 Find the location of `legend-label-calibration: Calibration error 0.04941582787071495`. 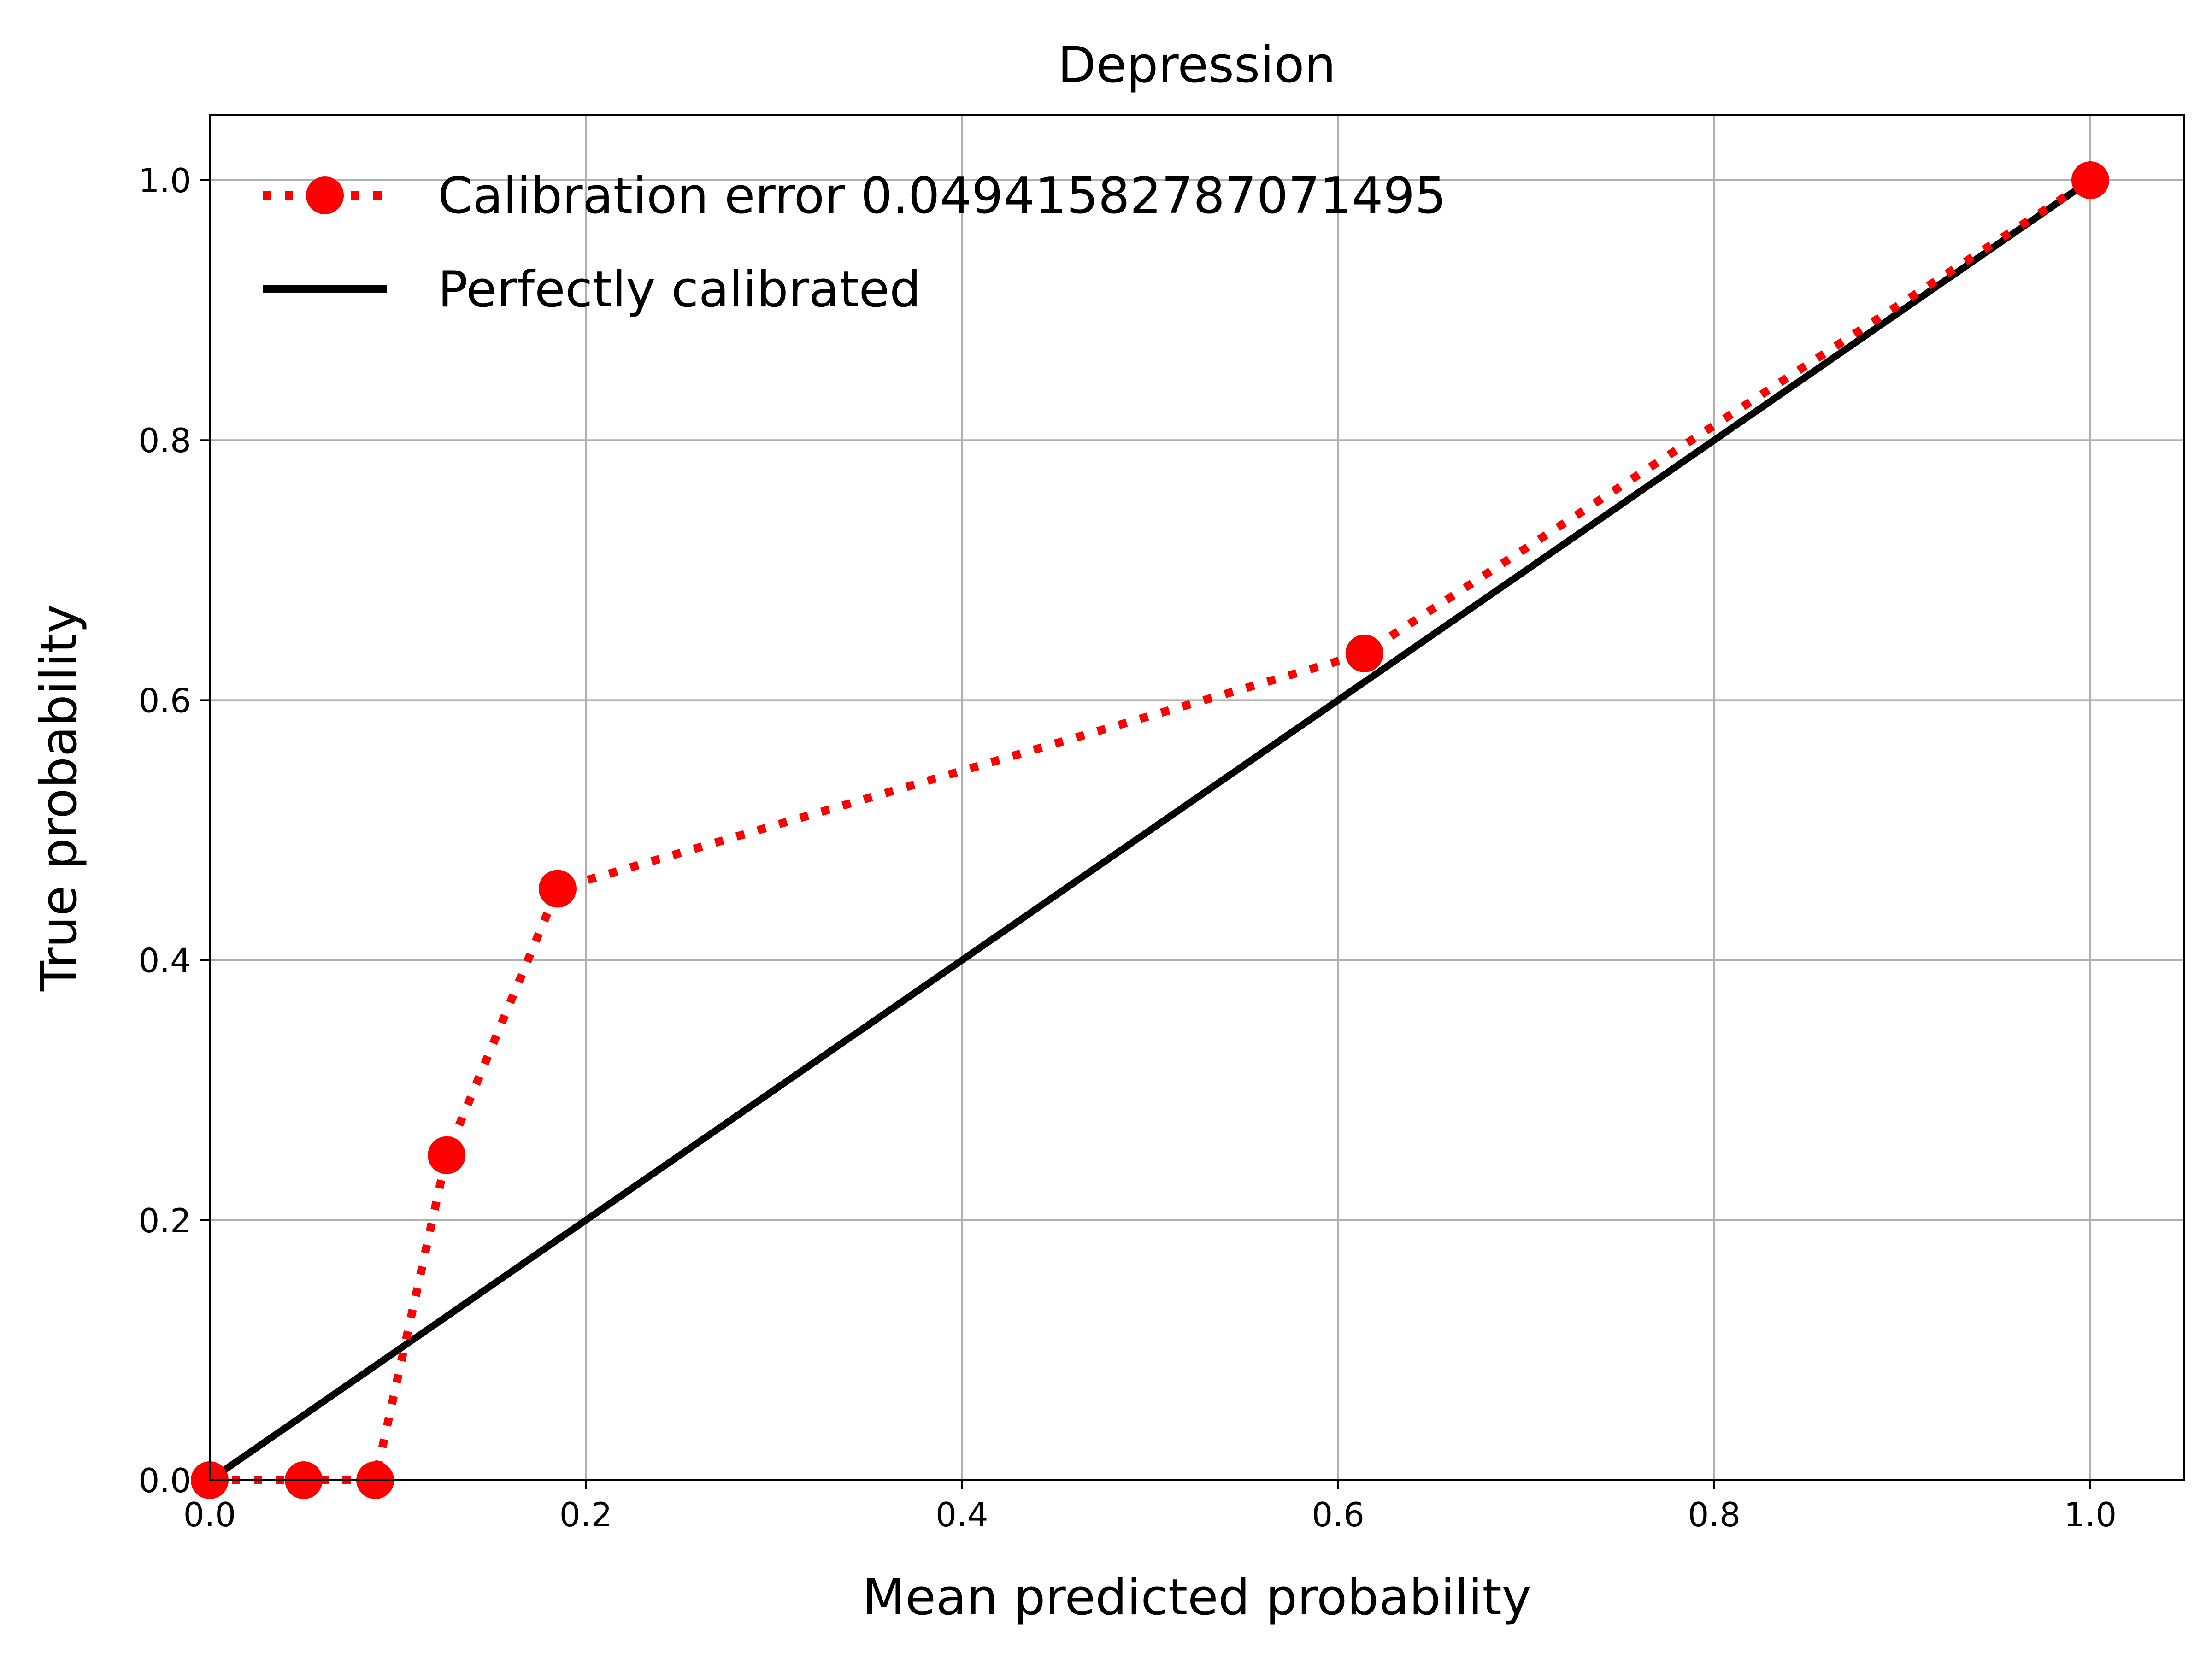

legend-label-calibration: Calibration error 0.04941582787071495 is located at coordinates (942, 196).